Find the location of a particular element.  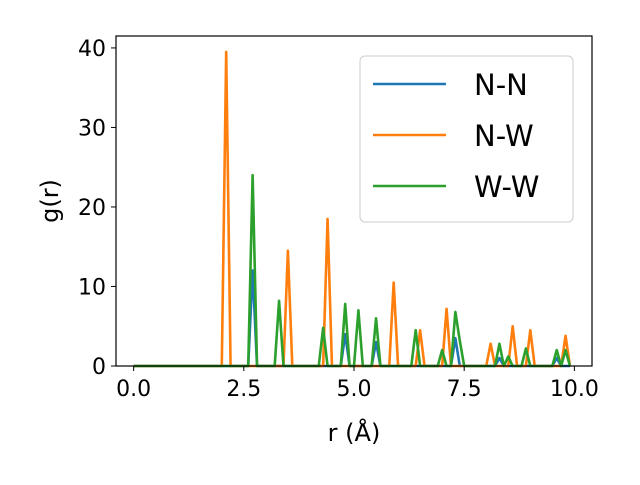

legend-box is located at coordinates (466, 139).